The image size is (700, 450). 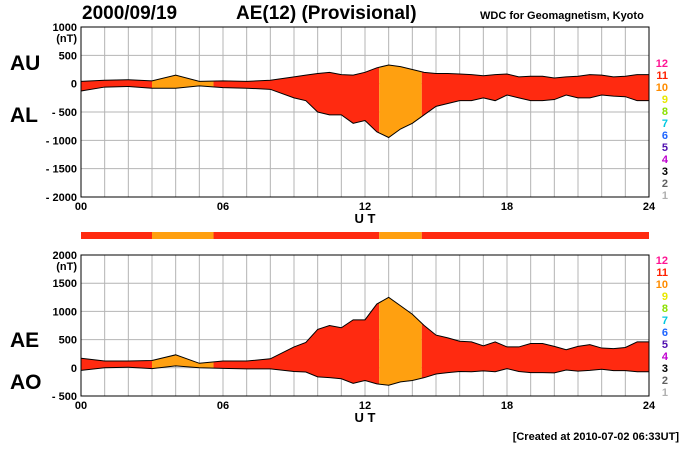 What do you see at coordinates (665, 196) in the screenshot?
I see `au-al-station-count-label: 1` at bounding box center [665, 196].